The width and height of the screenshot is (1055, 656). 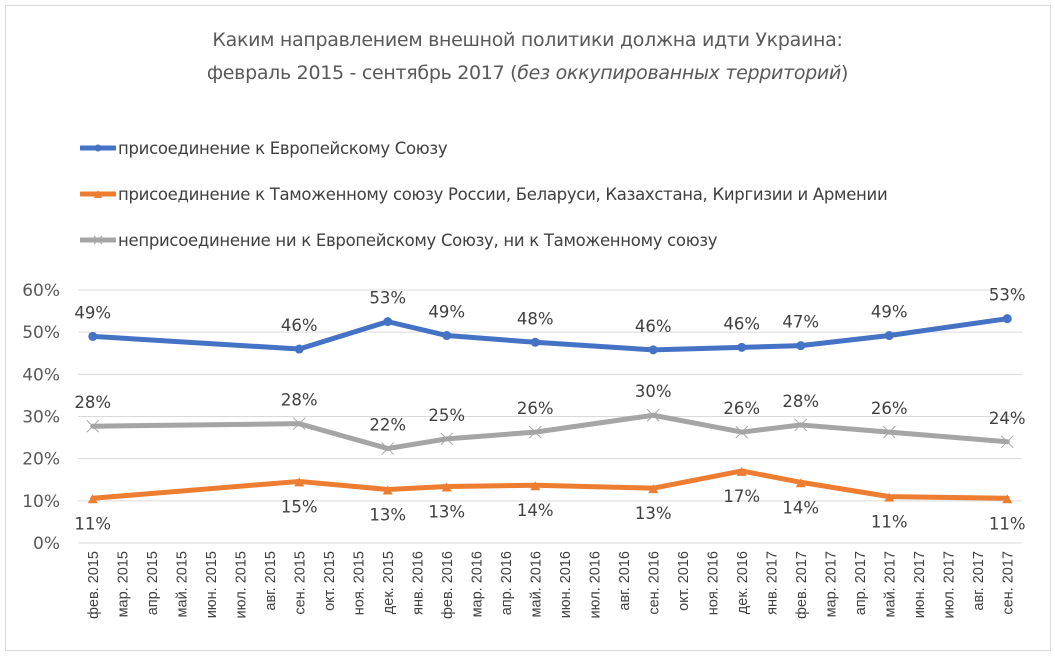 What do you see at coordinates (271, 581) in the screenshot?
I see `x-tick-label: авг. 2015` at bounding box center [271, 581].